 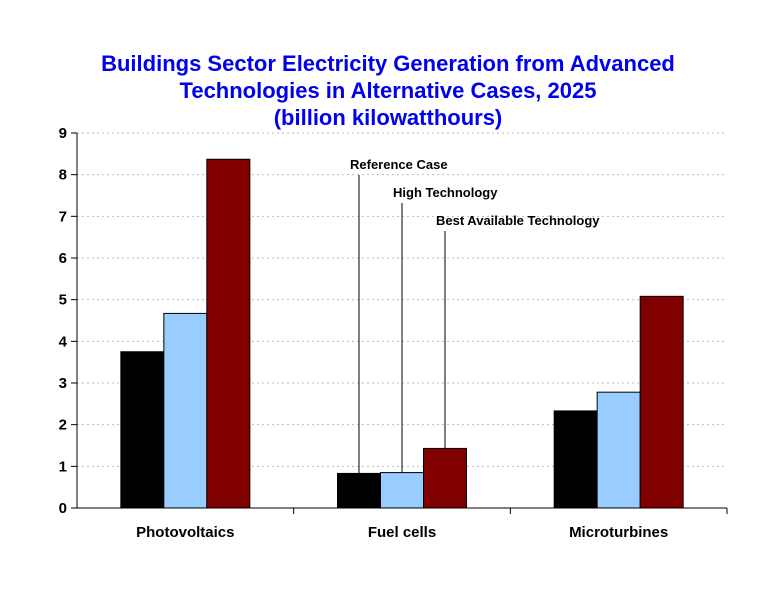 I want to click on x-tick-label: Fuel cells, so click(x=402, y=532).